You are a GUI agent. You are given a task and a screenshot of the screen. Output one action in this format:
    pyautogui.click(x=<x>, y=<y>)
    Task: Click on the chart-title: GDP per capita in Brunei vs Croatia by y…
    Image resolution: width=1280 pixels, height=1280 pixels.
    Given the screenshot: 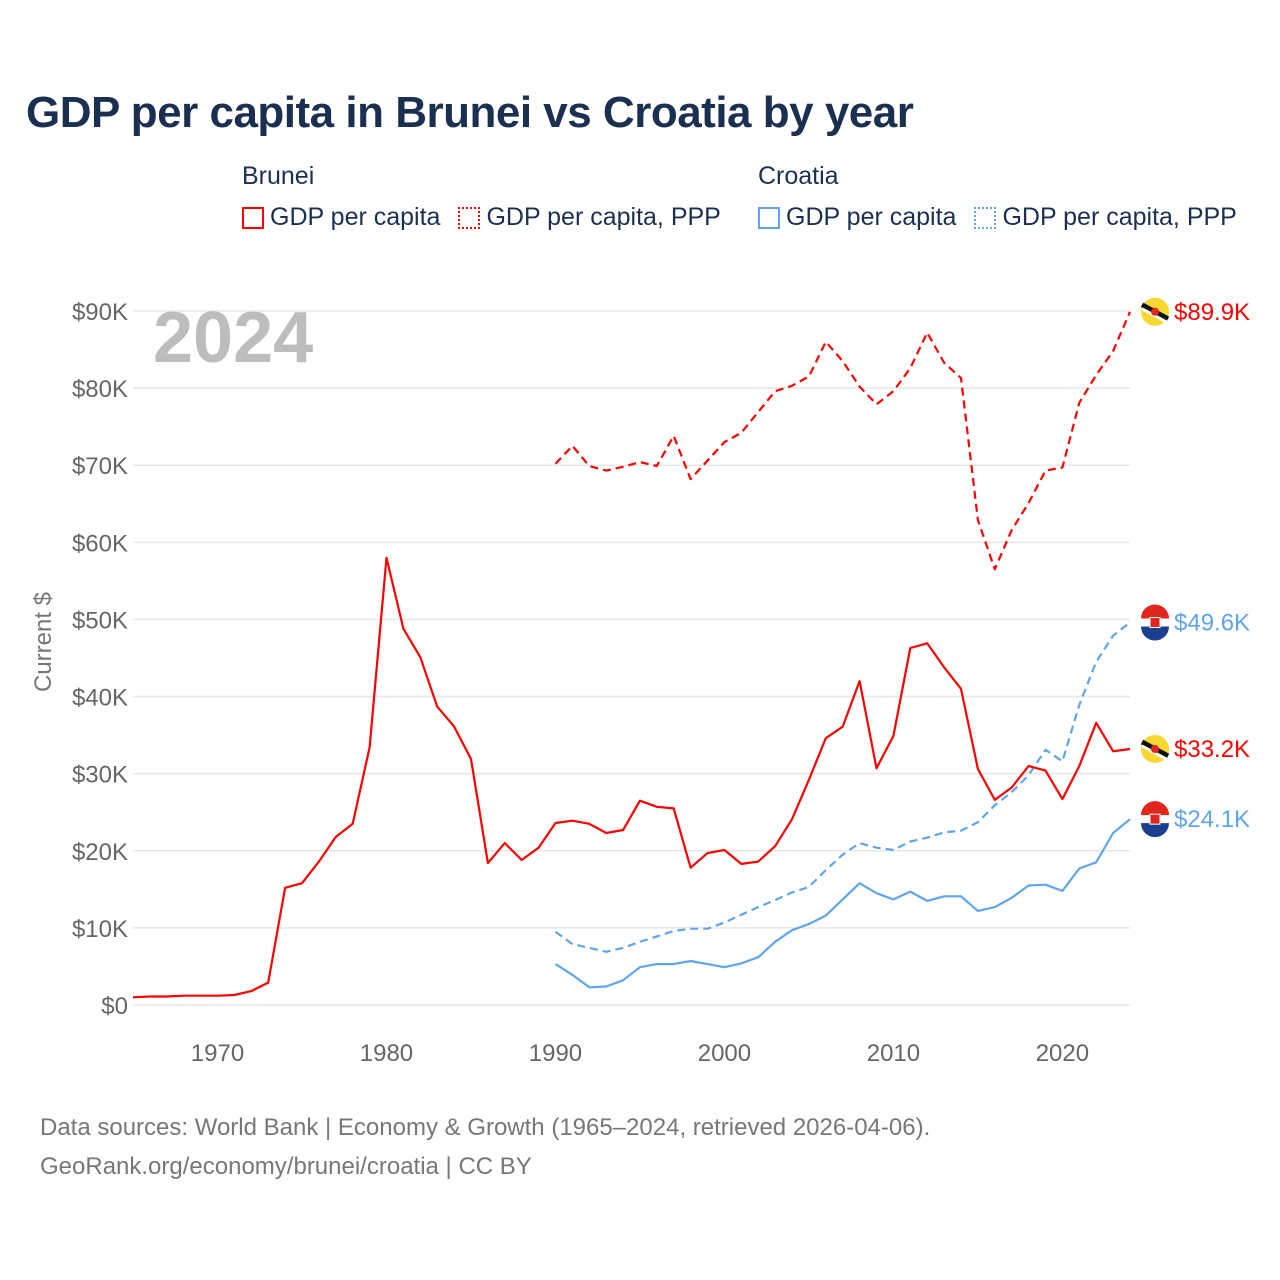 What is the action you would take?
    pyautogui.click(x=470, y=112)
    